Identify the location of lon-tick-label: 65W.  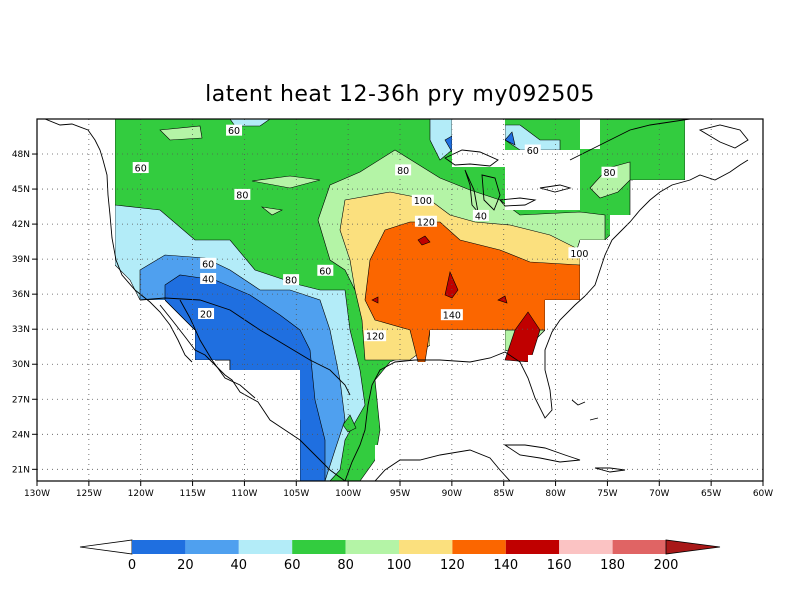
(711, 494).